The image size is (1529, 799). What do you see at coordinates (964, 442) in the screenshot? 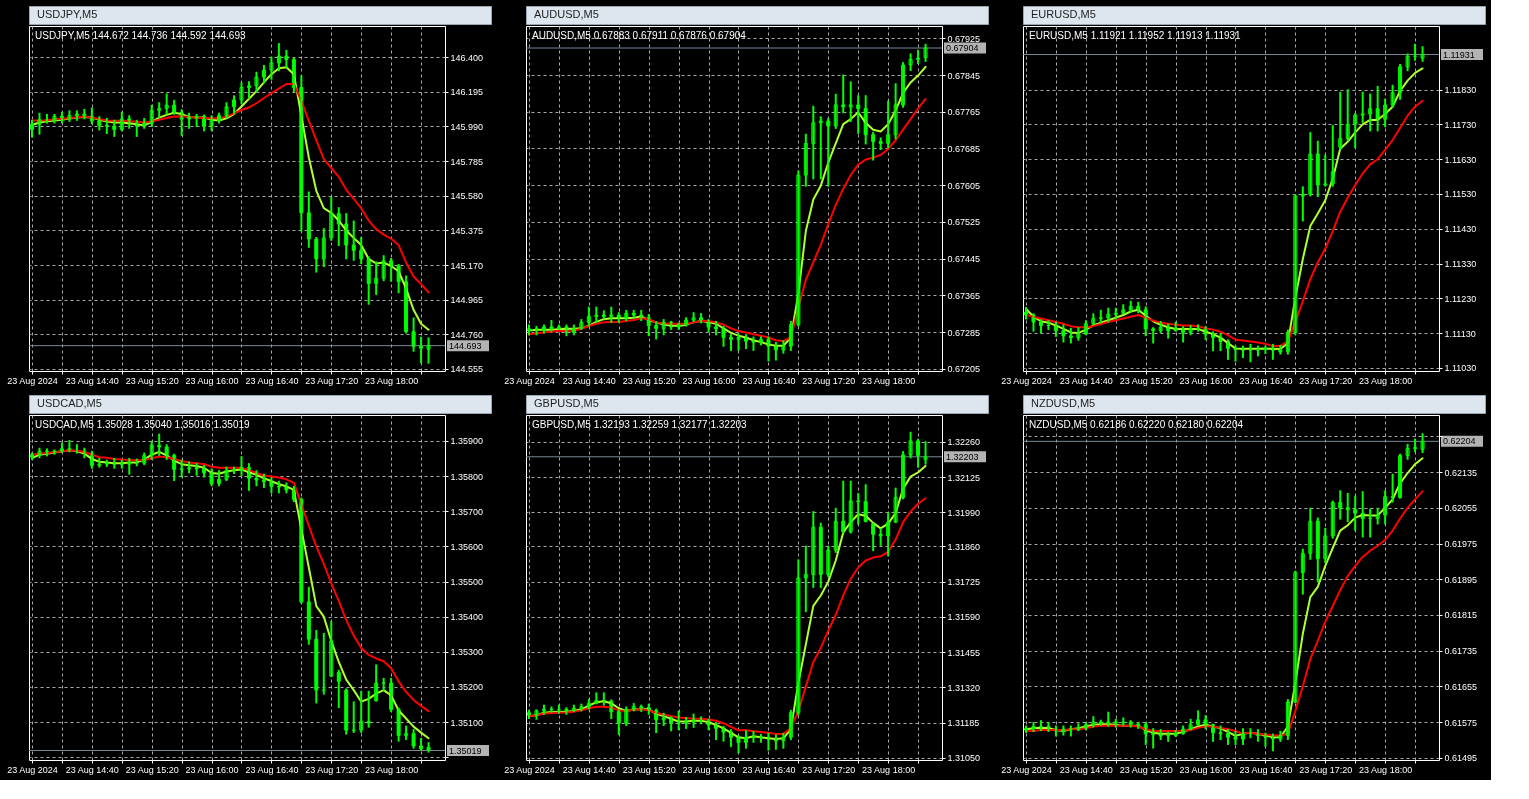
I see `y-tick-label: 1.32260` at bounding box center [964, 442].